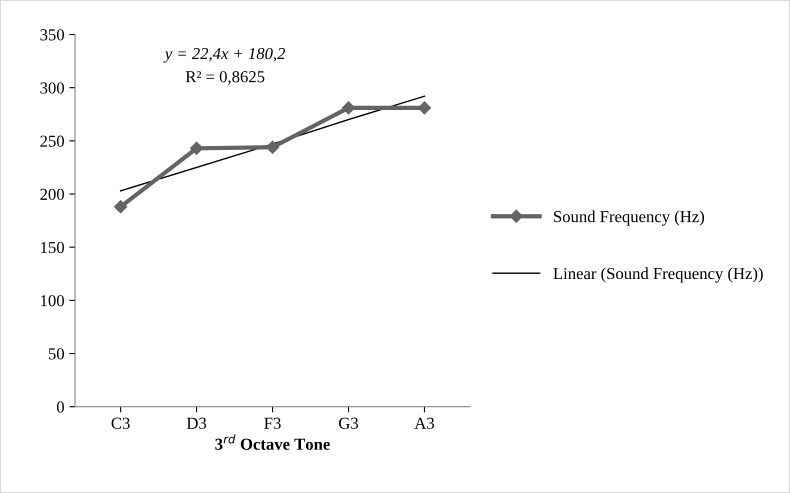 This screenshot has height=493, width=790. Describe the element at coordinates (658, 275) in the screenshot. I see `legend-label: Linear (Sound Frequency (Hz))` at that location.